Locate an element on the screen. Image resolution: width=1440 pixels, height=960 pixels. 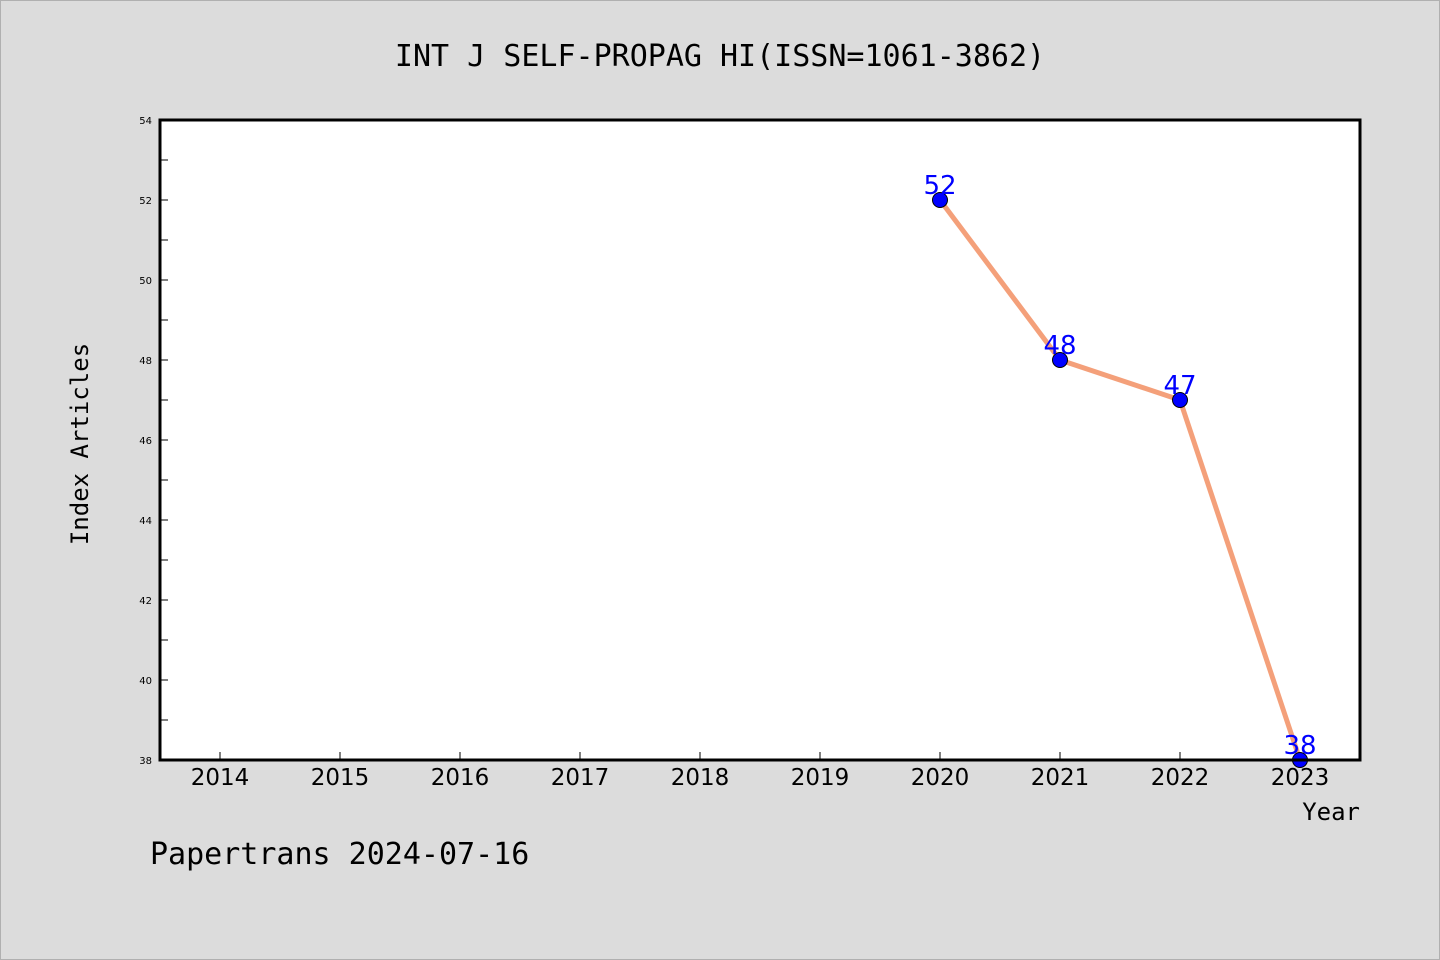
x-tick-label-2015: 2015 is located at coordinates (340, 778).